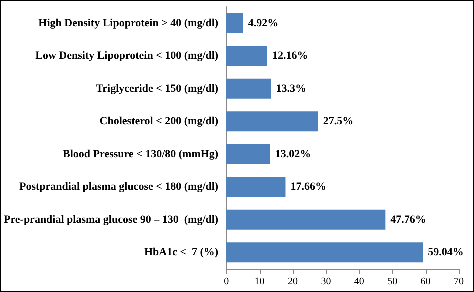 The width and height of the screenshot is (474, 292). Describe the element at coordinates (159, 122) in the screenshot. I see `y-tick-label: Cholesterol < 200 (mg/dl)` at that location.